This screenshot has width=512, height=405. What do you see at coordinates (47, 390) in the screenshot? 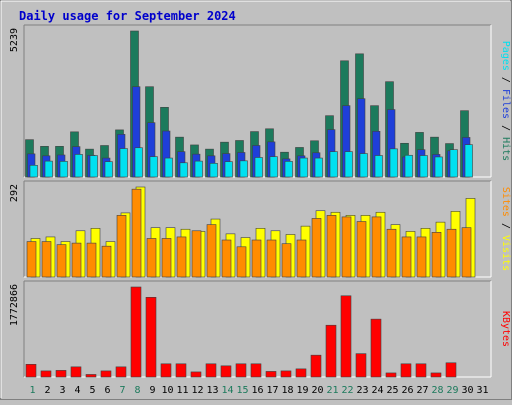
I see `x-tick-label-2: 2` at bounding box center [47, 390].